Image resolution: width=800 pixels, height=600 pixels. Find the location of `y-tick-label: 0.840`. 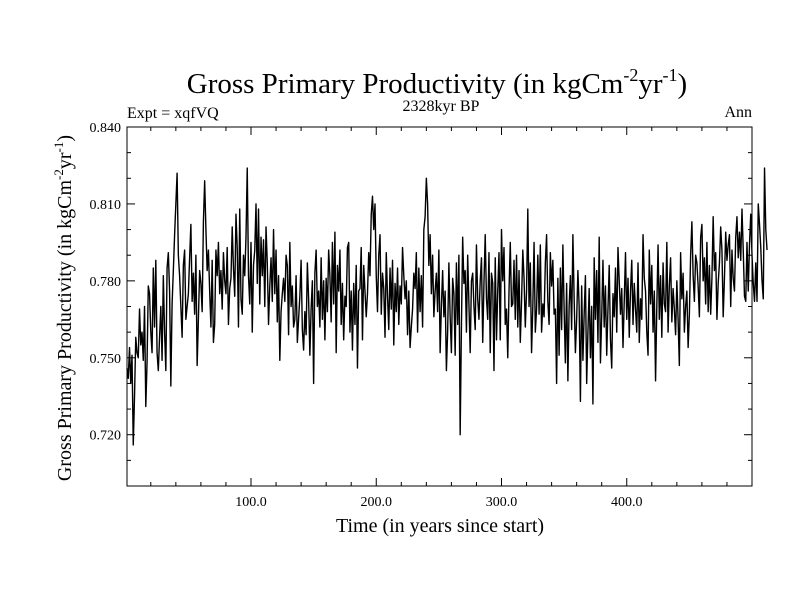

y-tick-label: 0.840 is located at coordinates (106, 128).